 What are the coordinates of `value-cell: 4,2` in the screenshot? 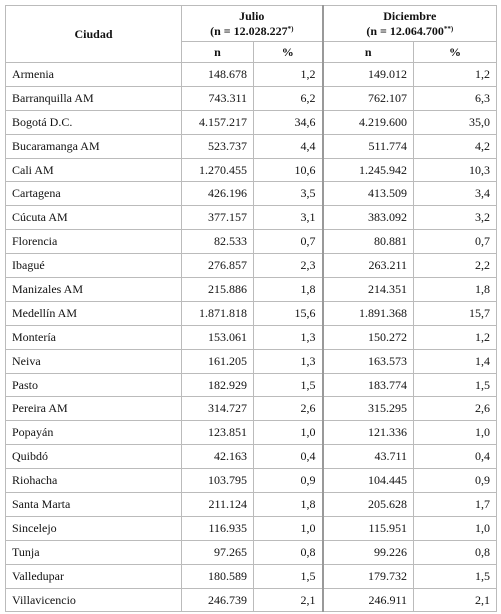 It's located at (455, 146).